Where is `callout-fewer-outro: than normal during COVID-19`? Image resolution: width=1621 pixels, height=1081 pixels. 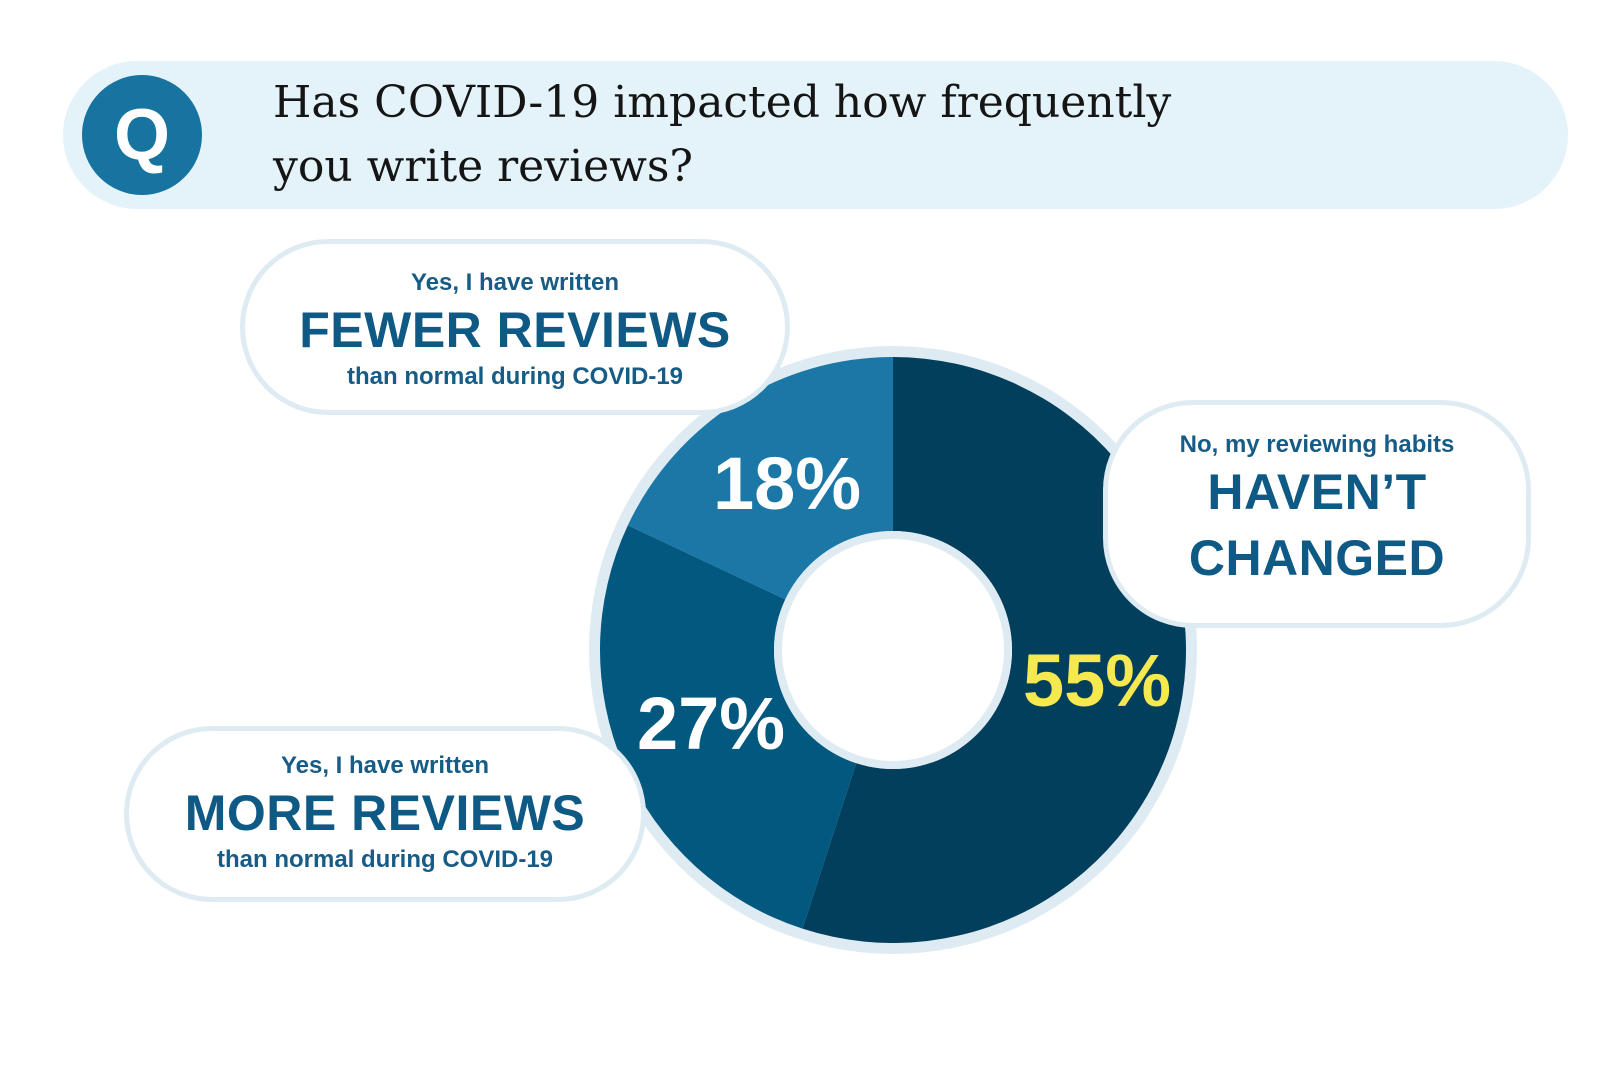 callout-fewer-outro: than normal during COVID-19 is located at coordinates (515, 376).